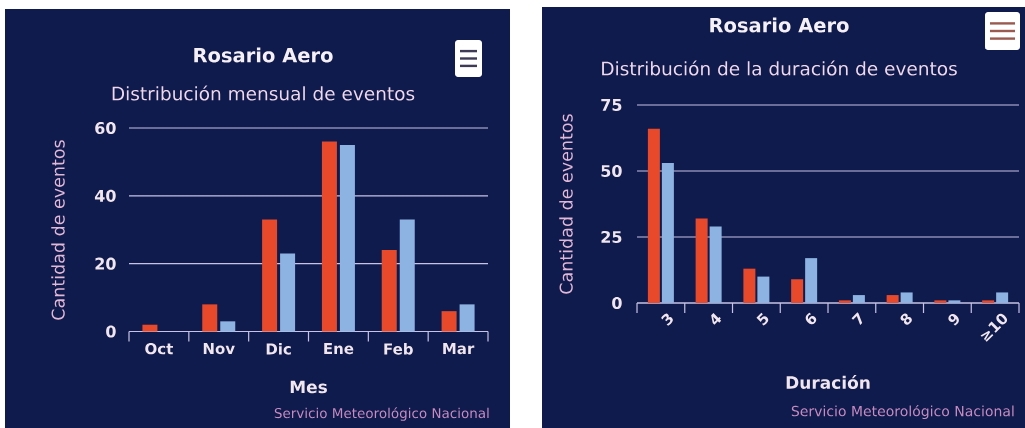 The image size is (1025, 428). What do you see at coordinates (779, 68) in the screenshot?
I see `chart-subtitle: Distribución de la duración de eventos` at bounding box center [779, 68].